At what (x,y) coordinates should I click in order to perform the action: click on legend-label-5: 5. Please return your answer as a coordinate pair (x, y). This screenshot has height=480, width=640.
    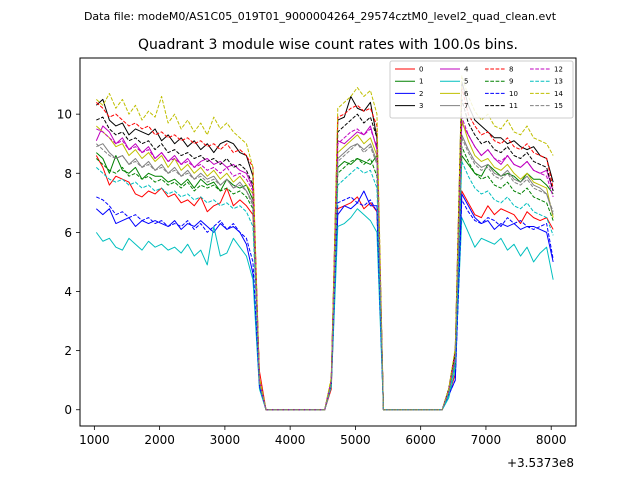
    Looking at the image, I should click on (466, 82).